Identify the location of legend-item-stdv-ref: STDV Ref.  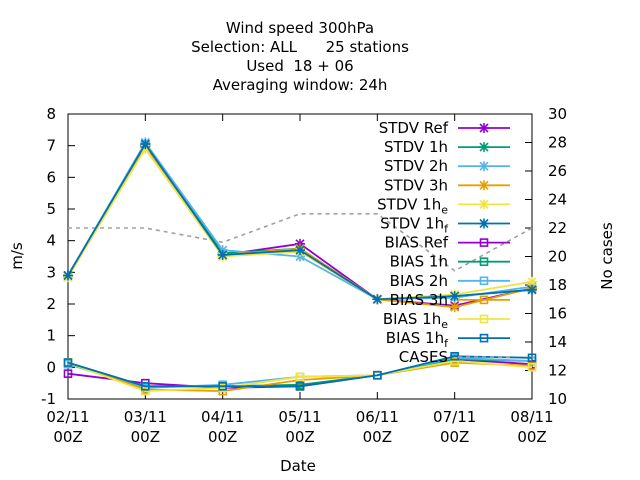
(444, 128).